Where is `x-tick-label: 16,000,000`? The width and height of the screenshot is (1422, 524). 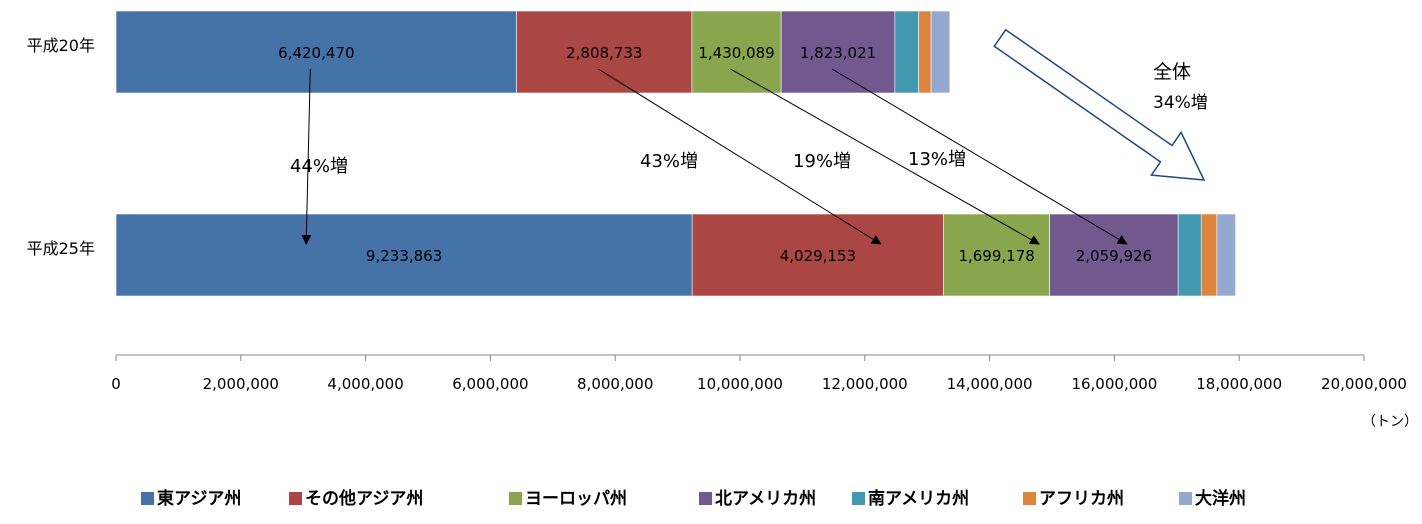 x-tick-label: 16,000,000 is located at coordinates (1114, 384).